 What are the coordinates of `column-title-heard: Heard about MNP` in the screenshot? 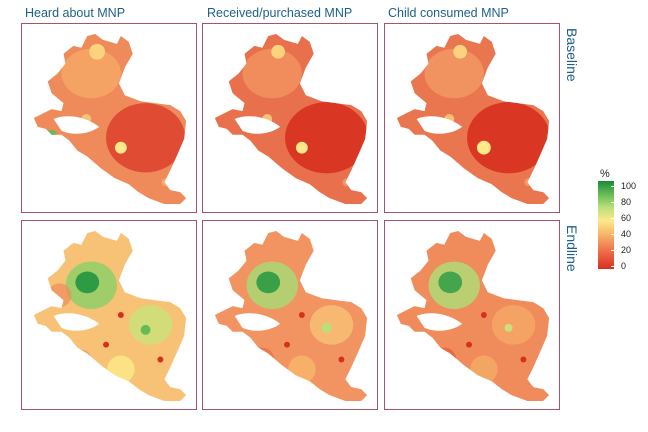 It's located at (75, 13).